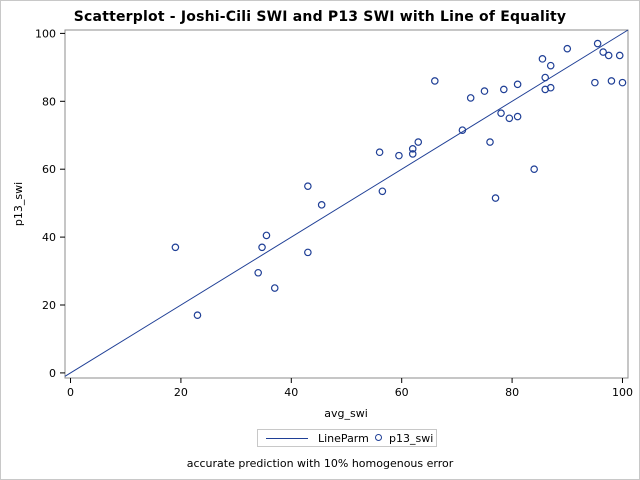  Describe the element at coordinates (45, 33) in the screenshot. I see `y-tick-label: 100` at that location.